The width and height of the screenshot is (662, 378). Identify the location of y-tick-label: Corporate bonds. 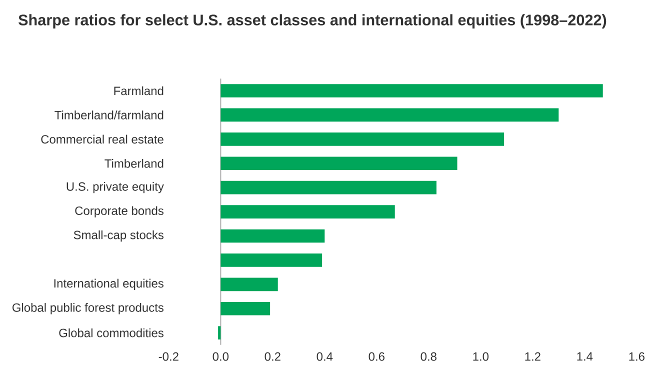
(119, 212).